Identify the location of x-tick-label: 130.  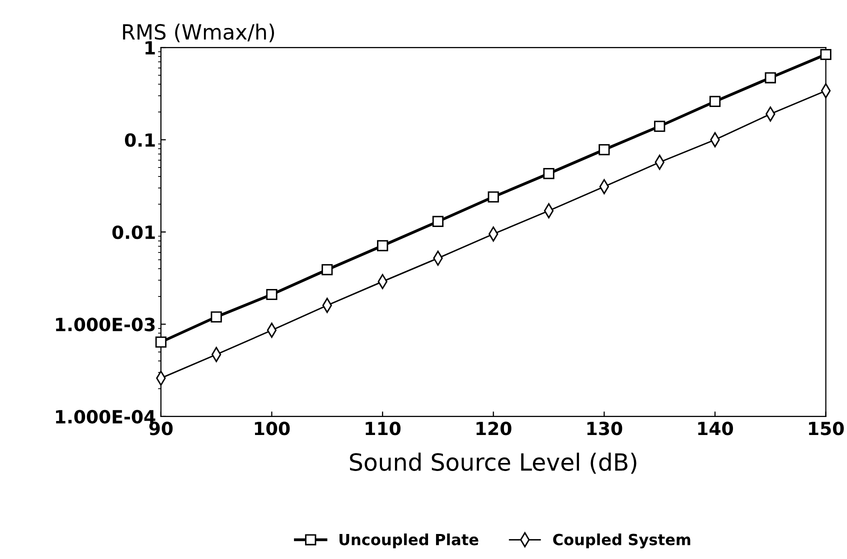
(604, 429).